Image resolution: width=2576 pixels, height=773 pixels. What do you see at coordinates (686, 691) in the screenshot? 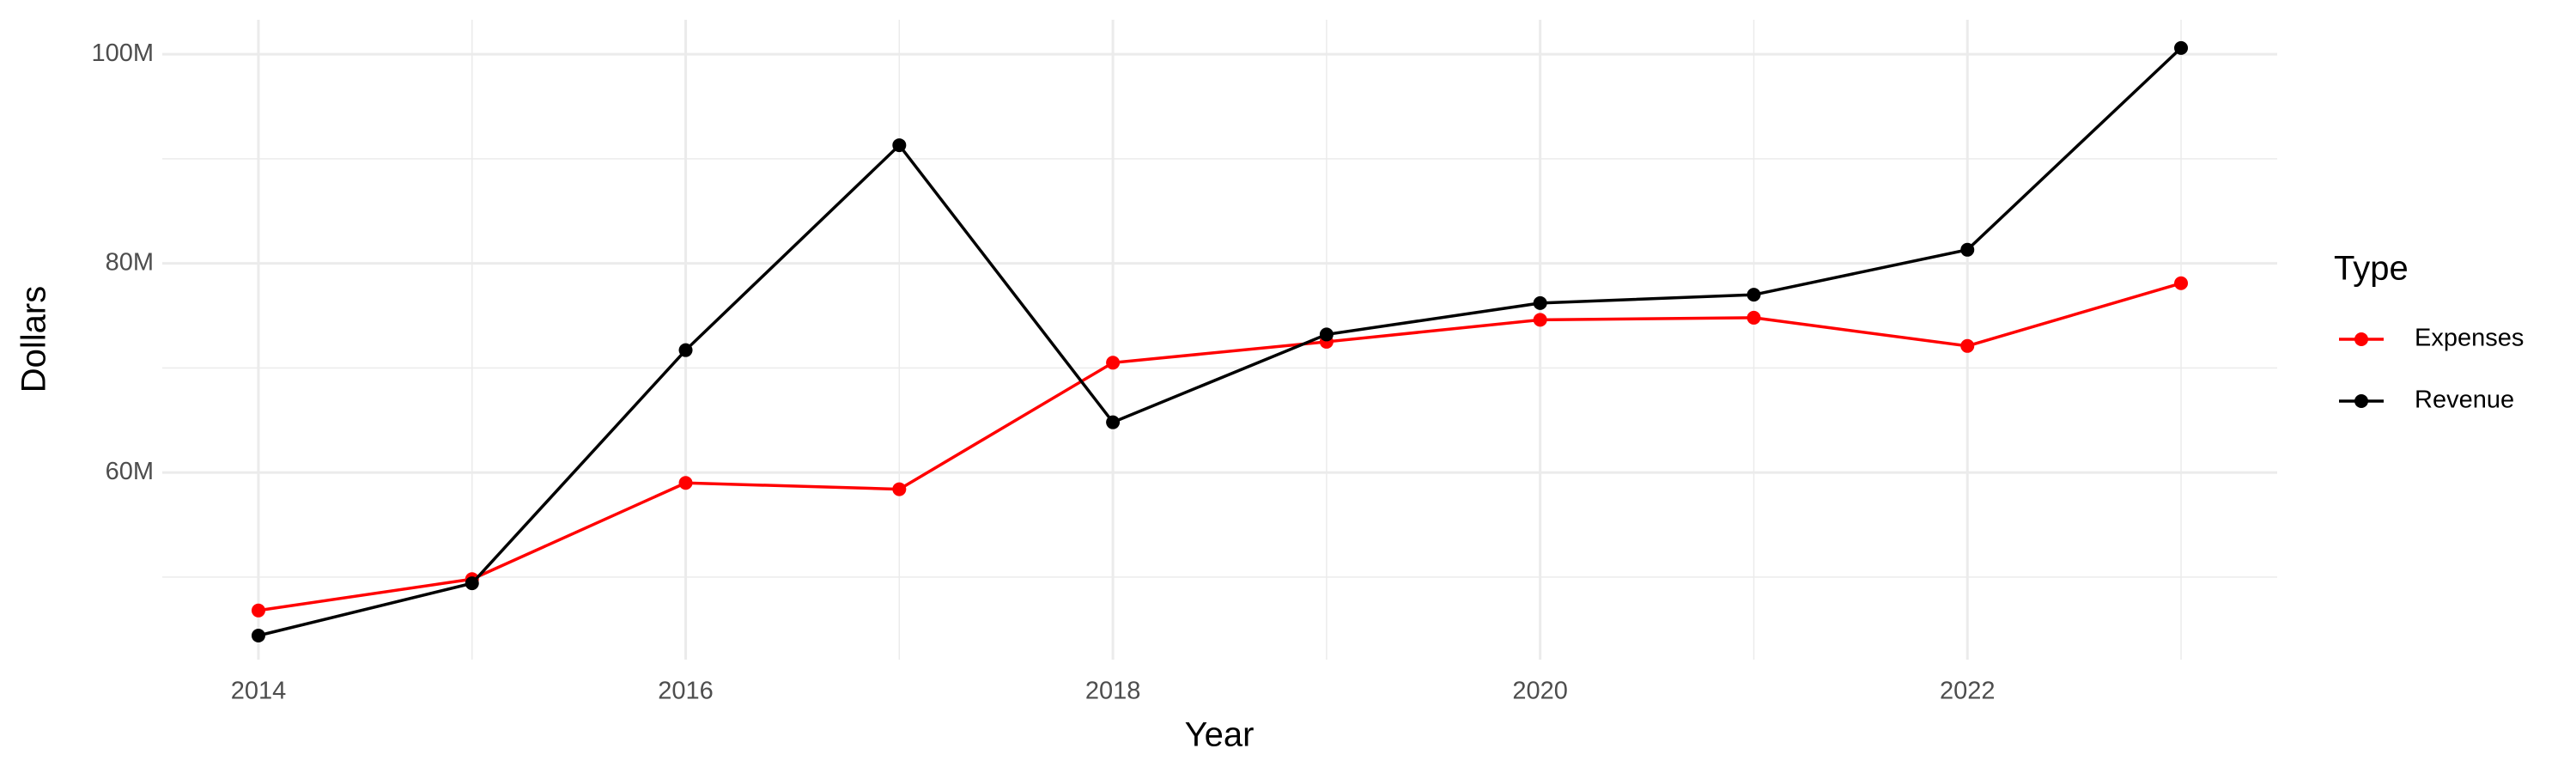
I see `x-tick-label: 2016` at bounding box center [686, 691].